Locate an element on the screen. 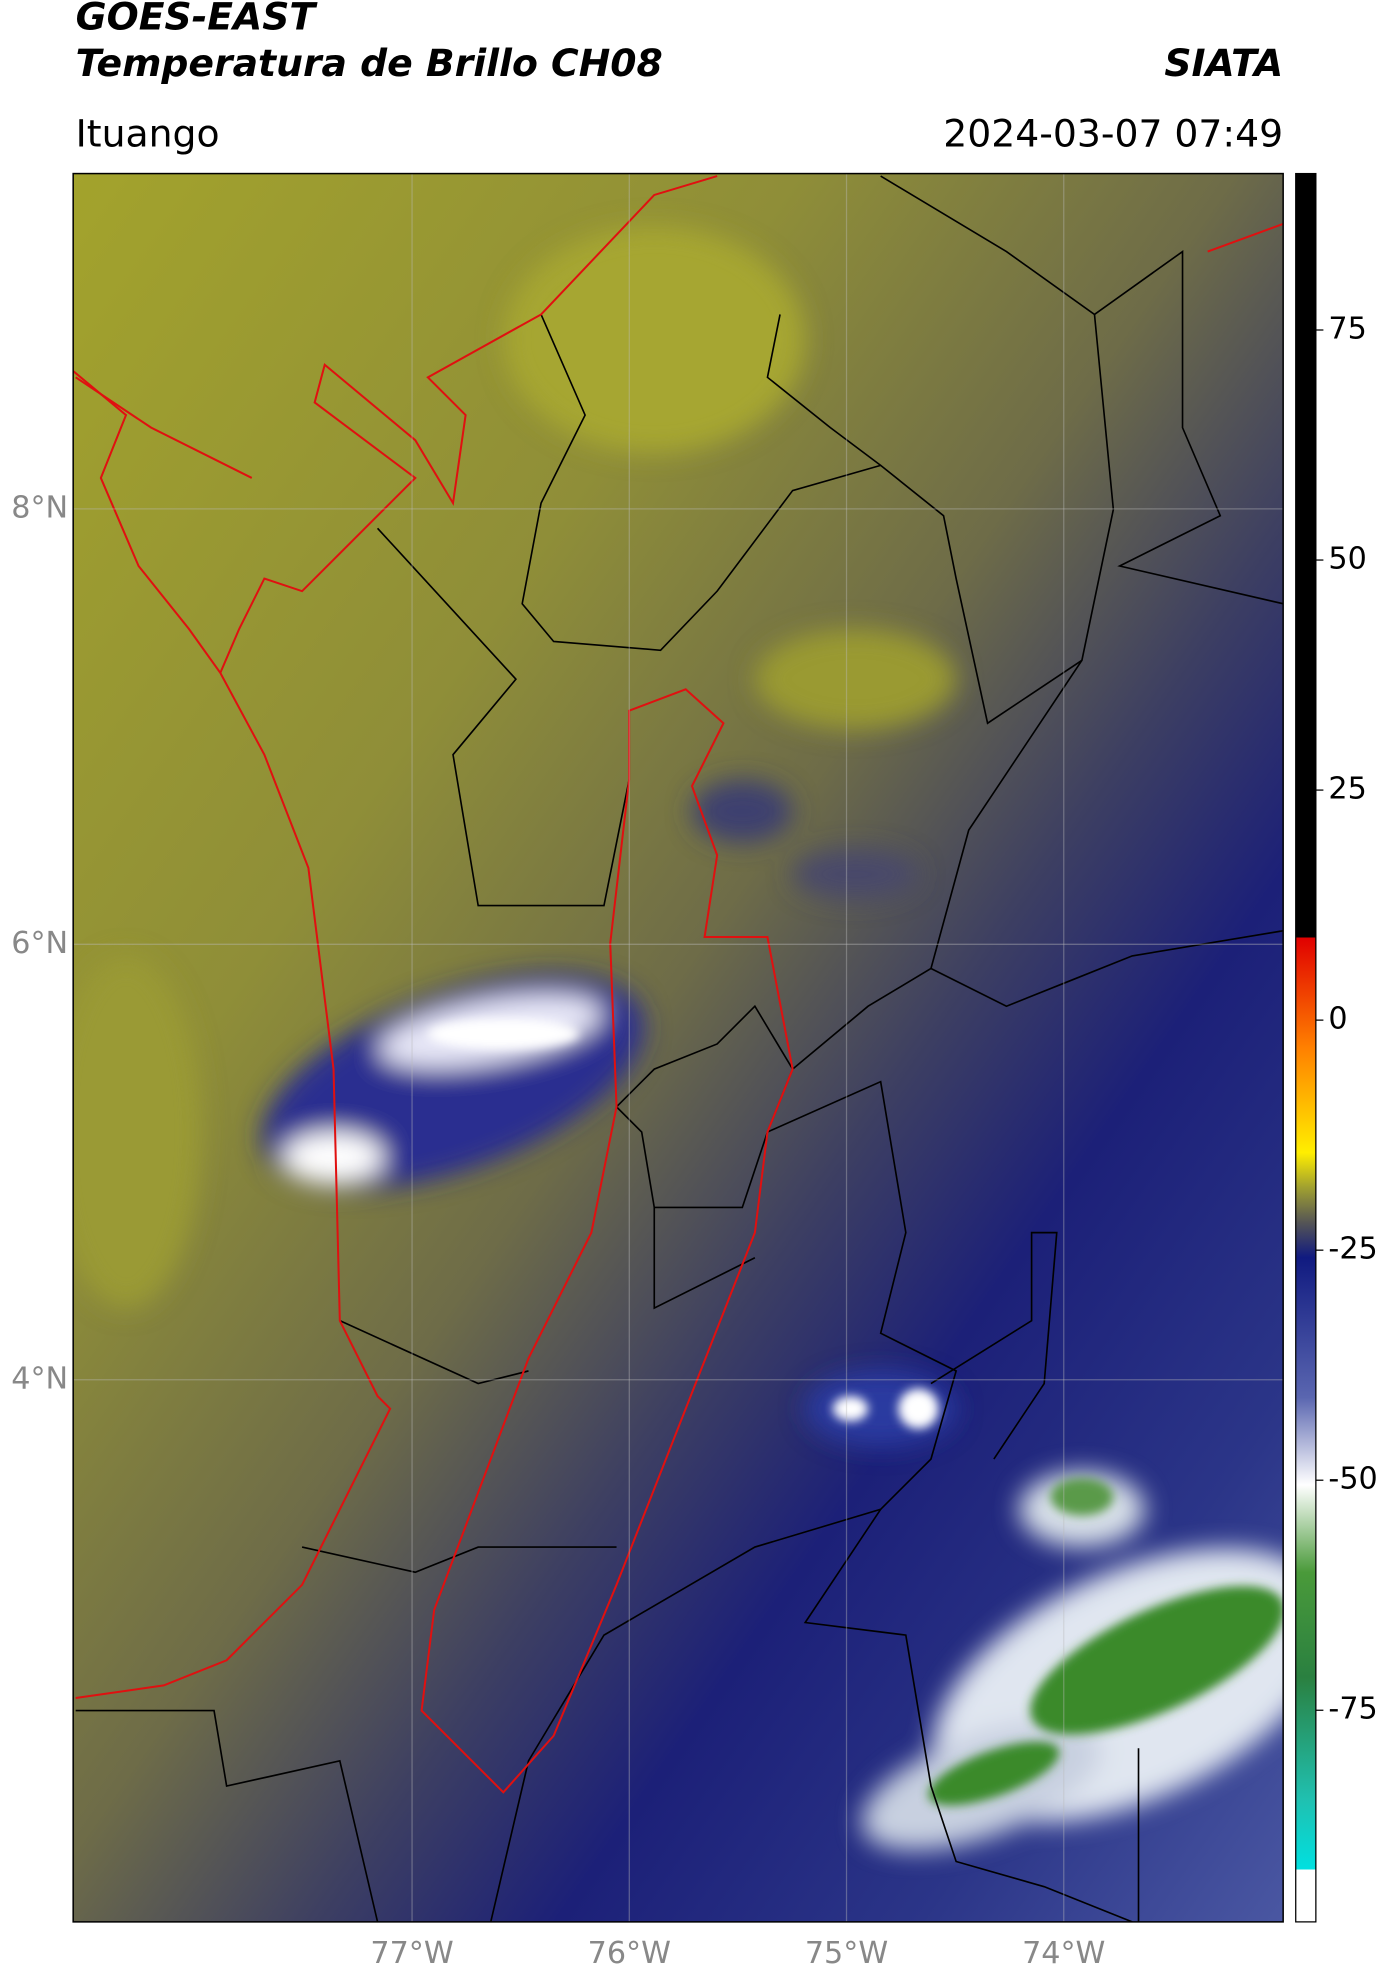  colorbar-ticks: 75 50 25 0 -25 -50 -75 is located at coordinates (1346, 1019).